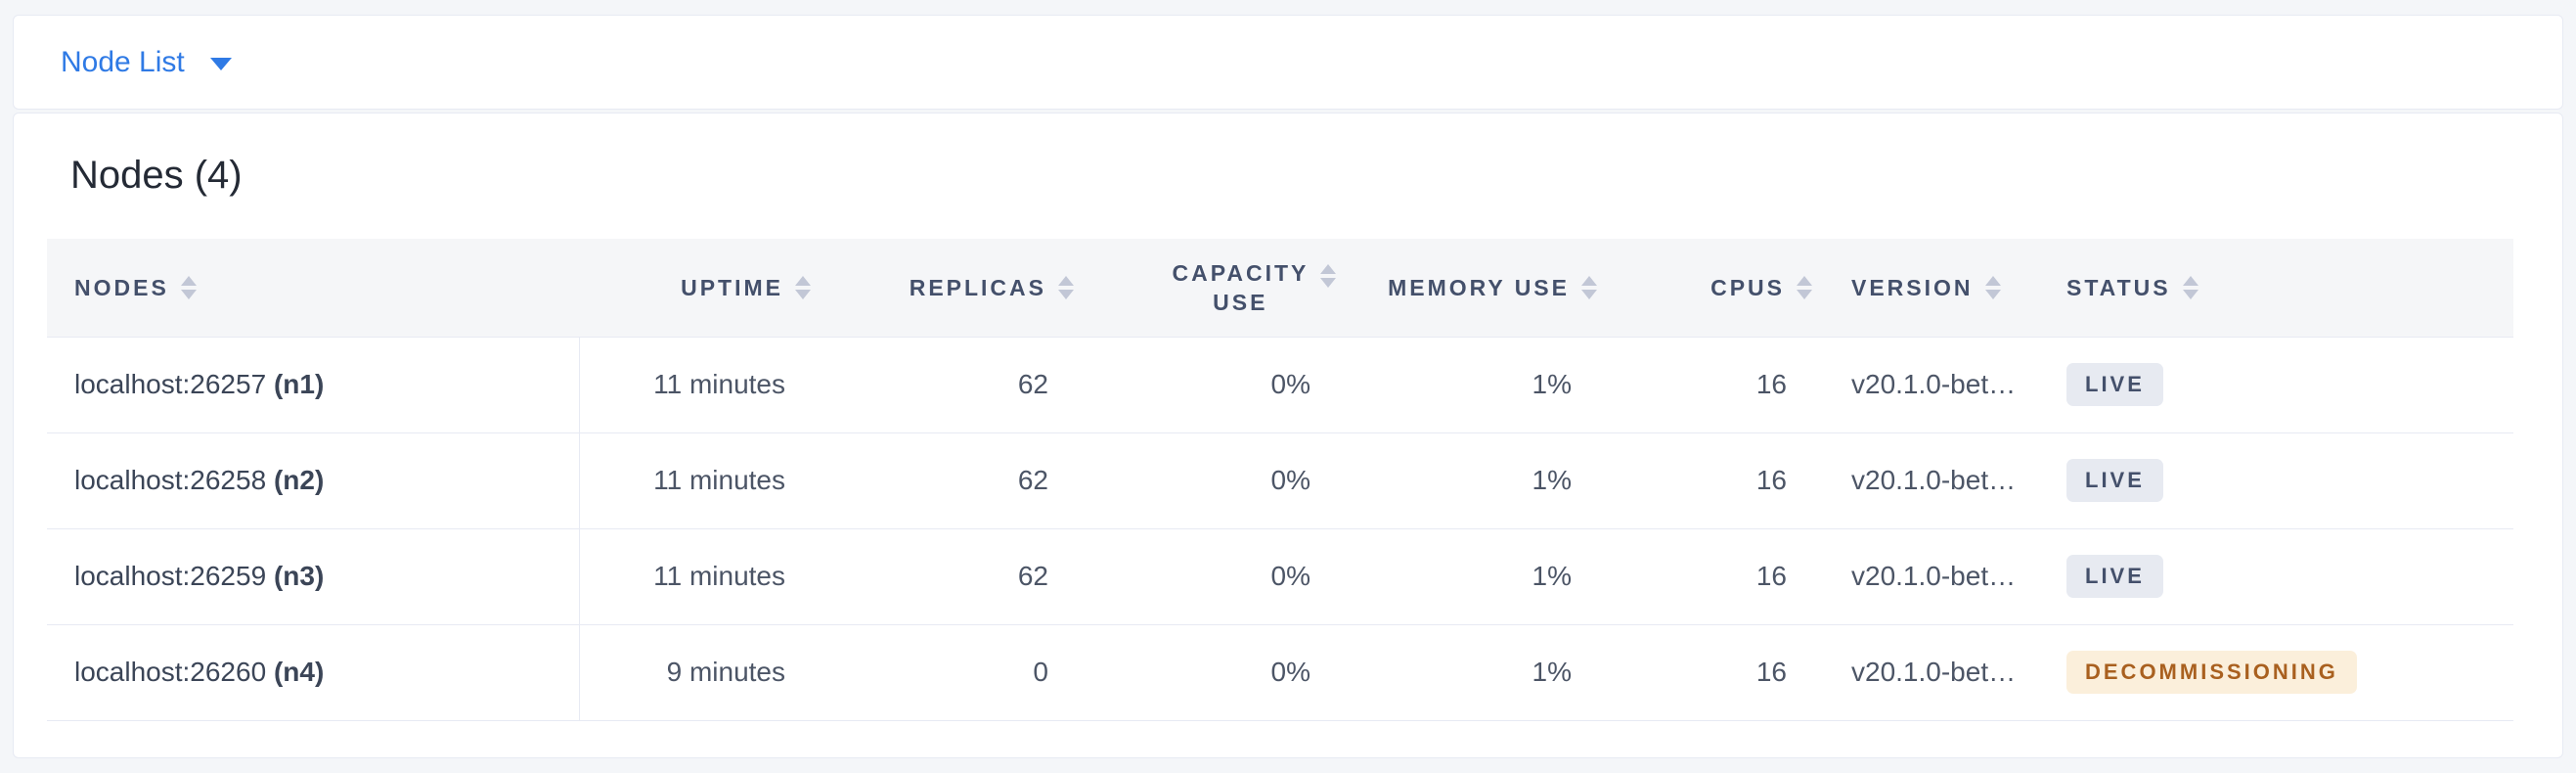  I want to click on column-header-capacity_use: CAPACITY USE, so click(1224, 289).